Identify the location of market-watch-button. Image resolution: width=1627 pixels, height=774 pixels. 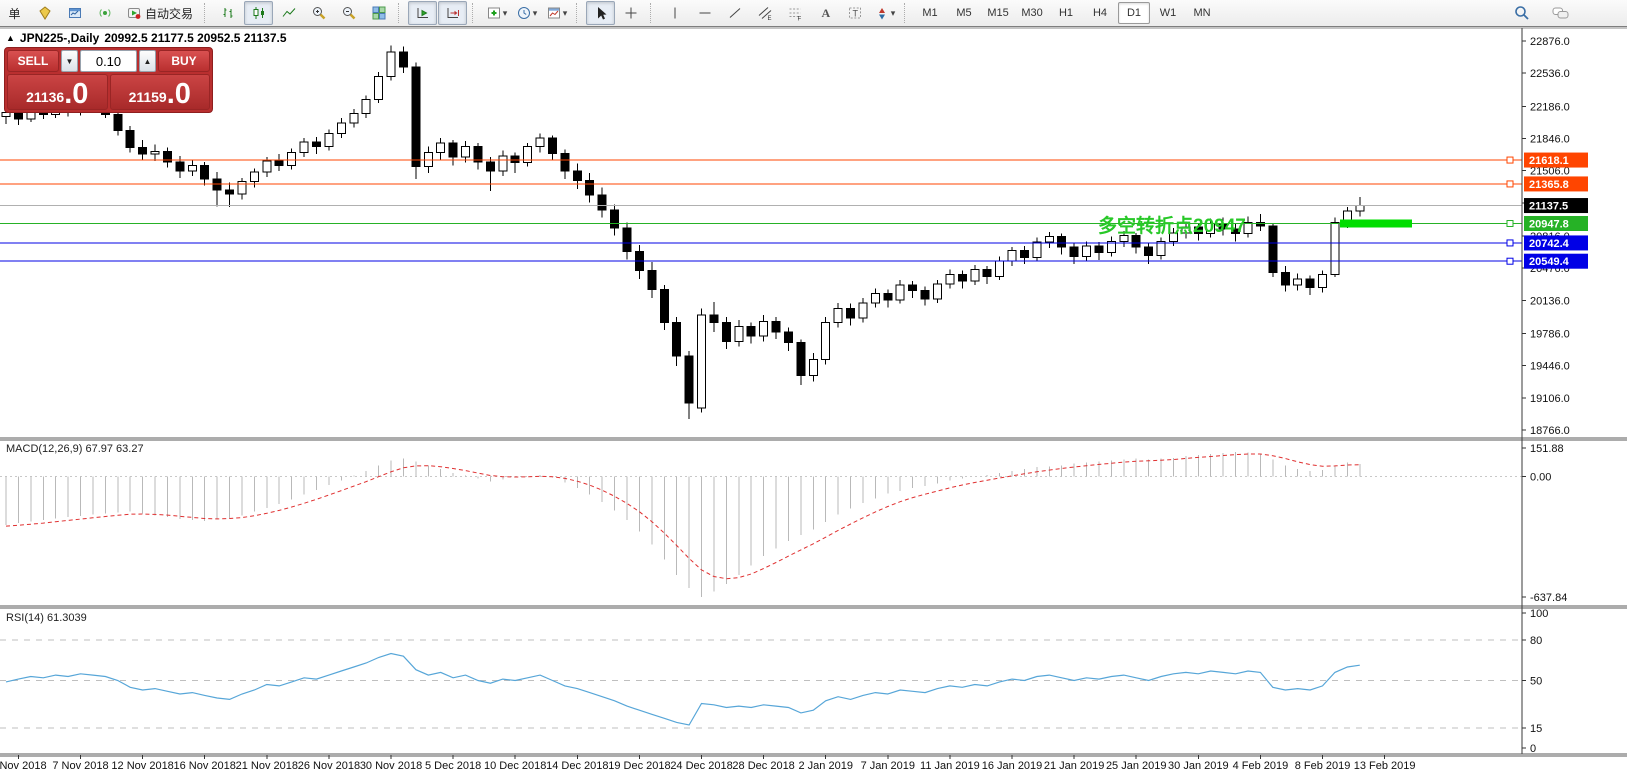
(44, 13).